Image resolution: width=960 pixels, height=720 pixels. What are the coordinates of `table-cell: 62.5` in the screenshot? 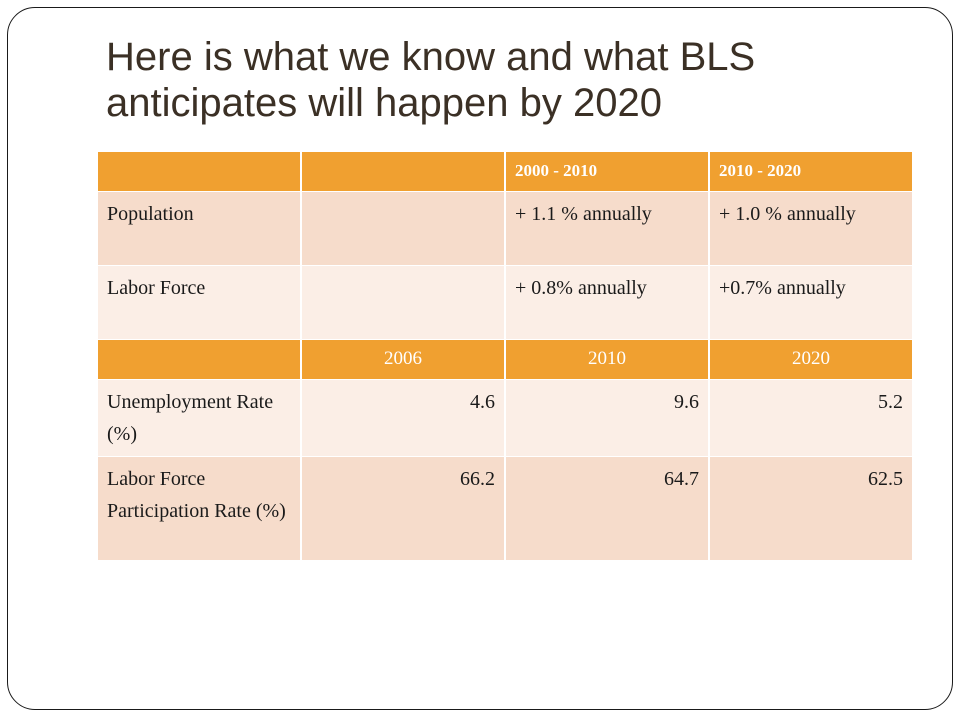 It's located at (811, 508).